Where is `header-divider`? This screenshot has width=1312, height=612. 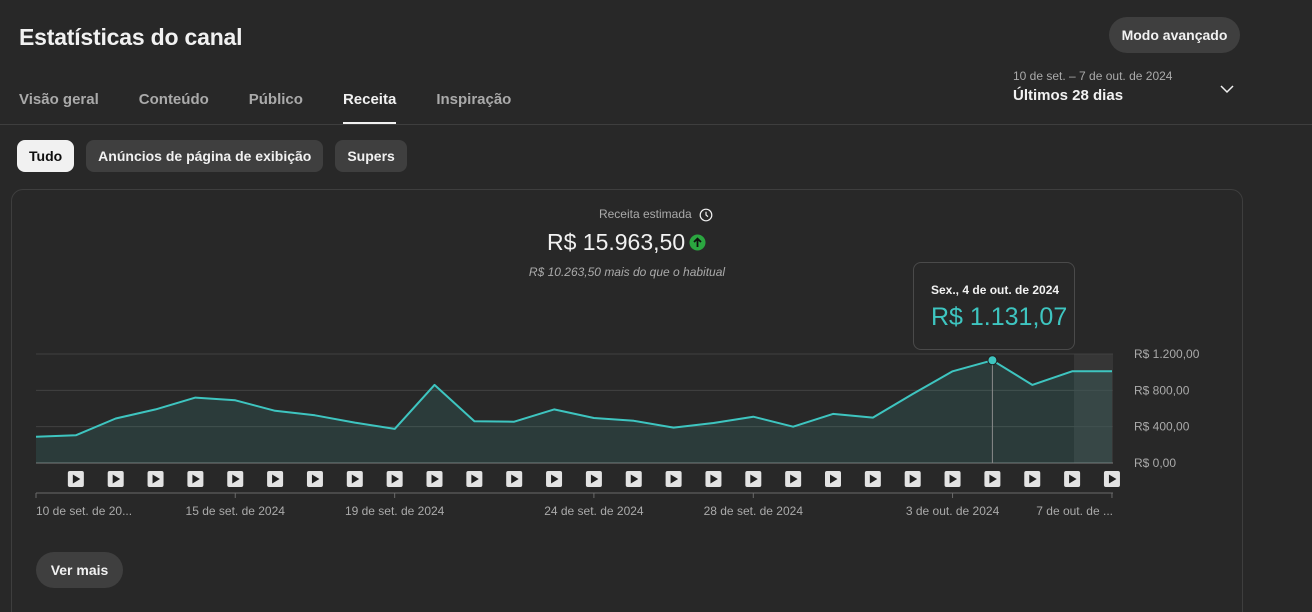
header-divider is located at coordinates (656, 124).